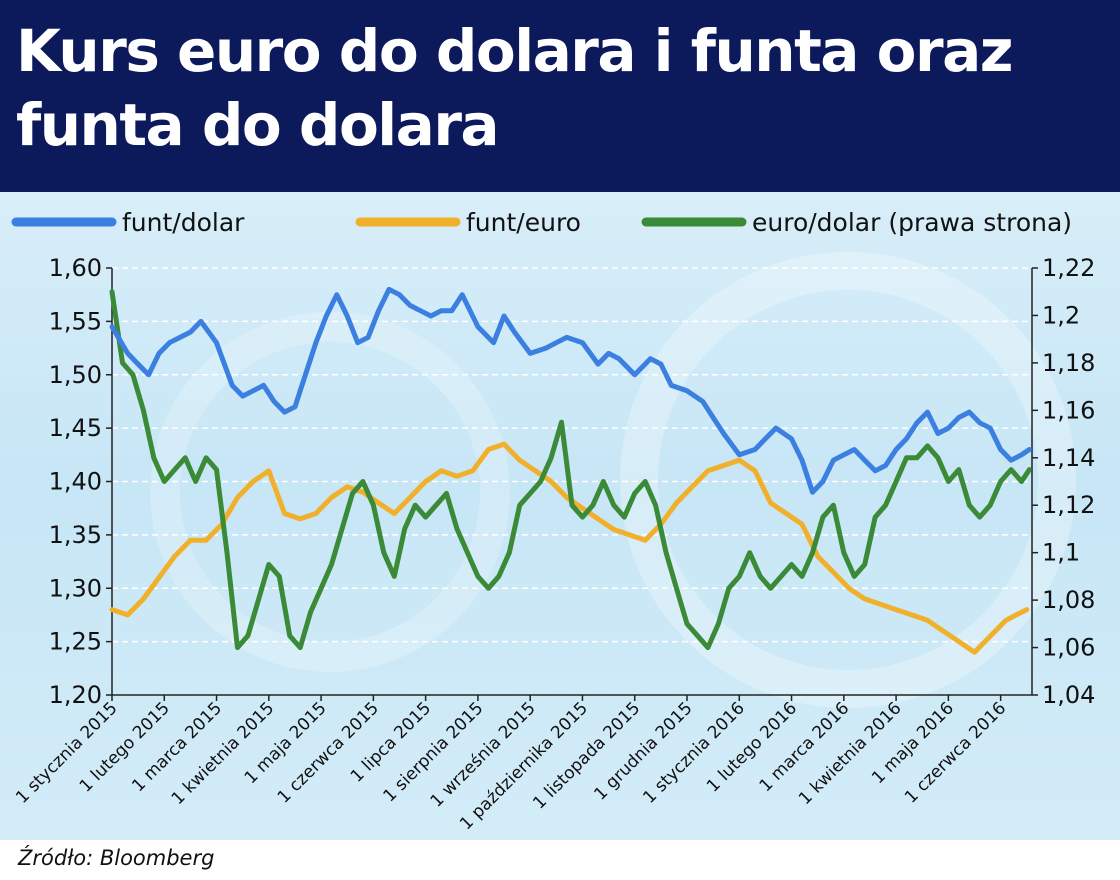 The width and height of the screenshot is (1120, 880). I want to click on legend-label-0: funt/dolar, so click(183, 222).